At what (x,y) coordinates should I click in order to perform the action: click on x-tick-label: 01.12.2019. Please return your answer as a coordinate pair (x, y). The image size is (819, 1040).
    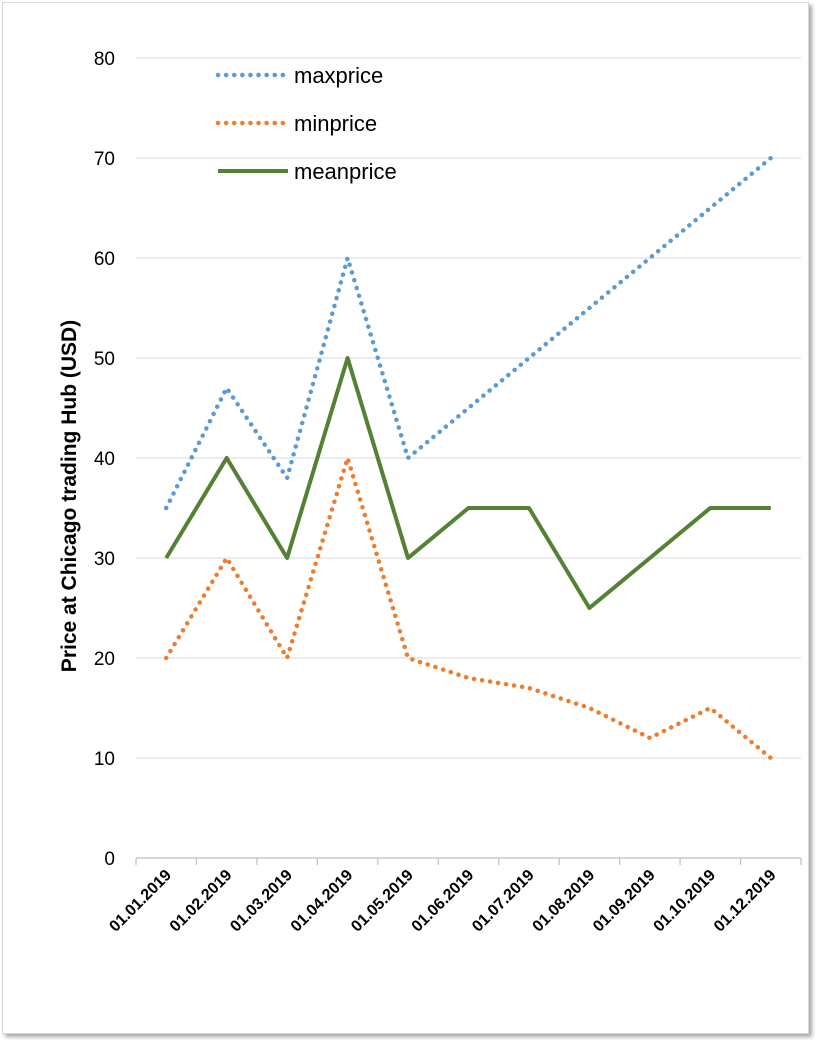
    Looking at the image, I should click on (745, 901).